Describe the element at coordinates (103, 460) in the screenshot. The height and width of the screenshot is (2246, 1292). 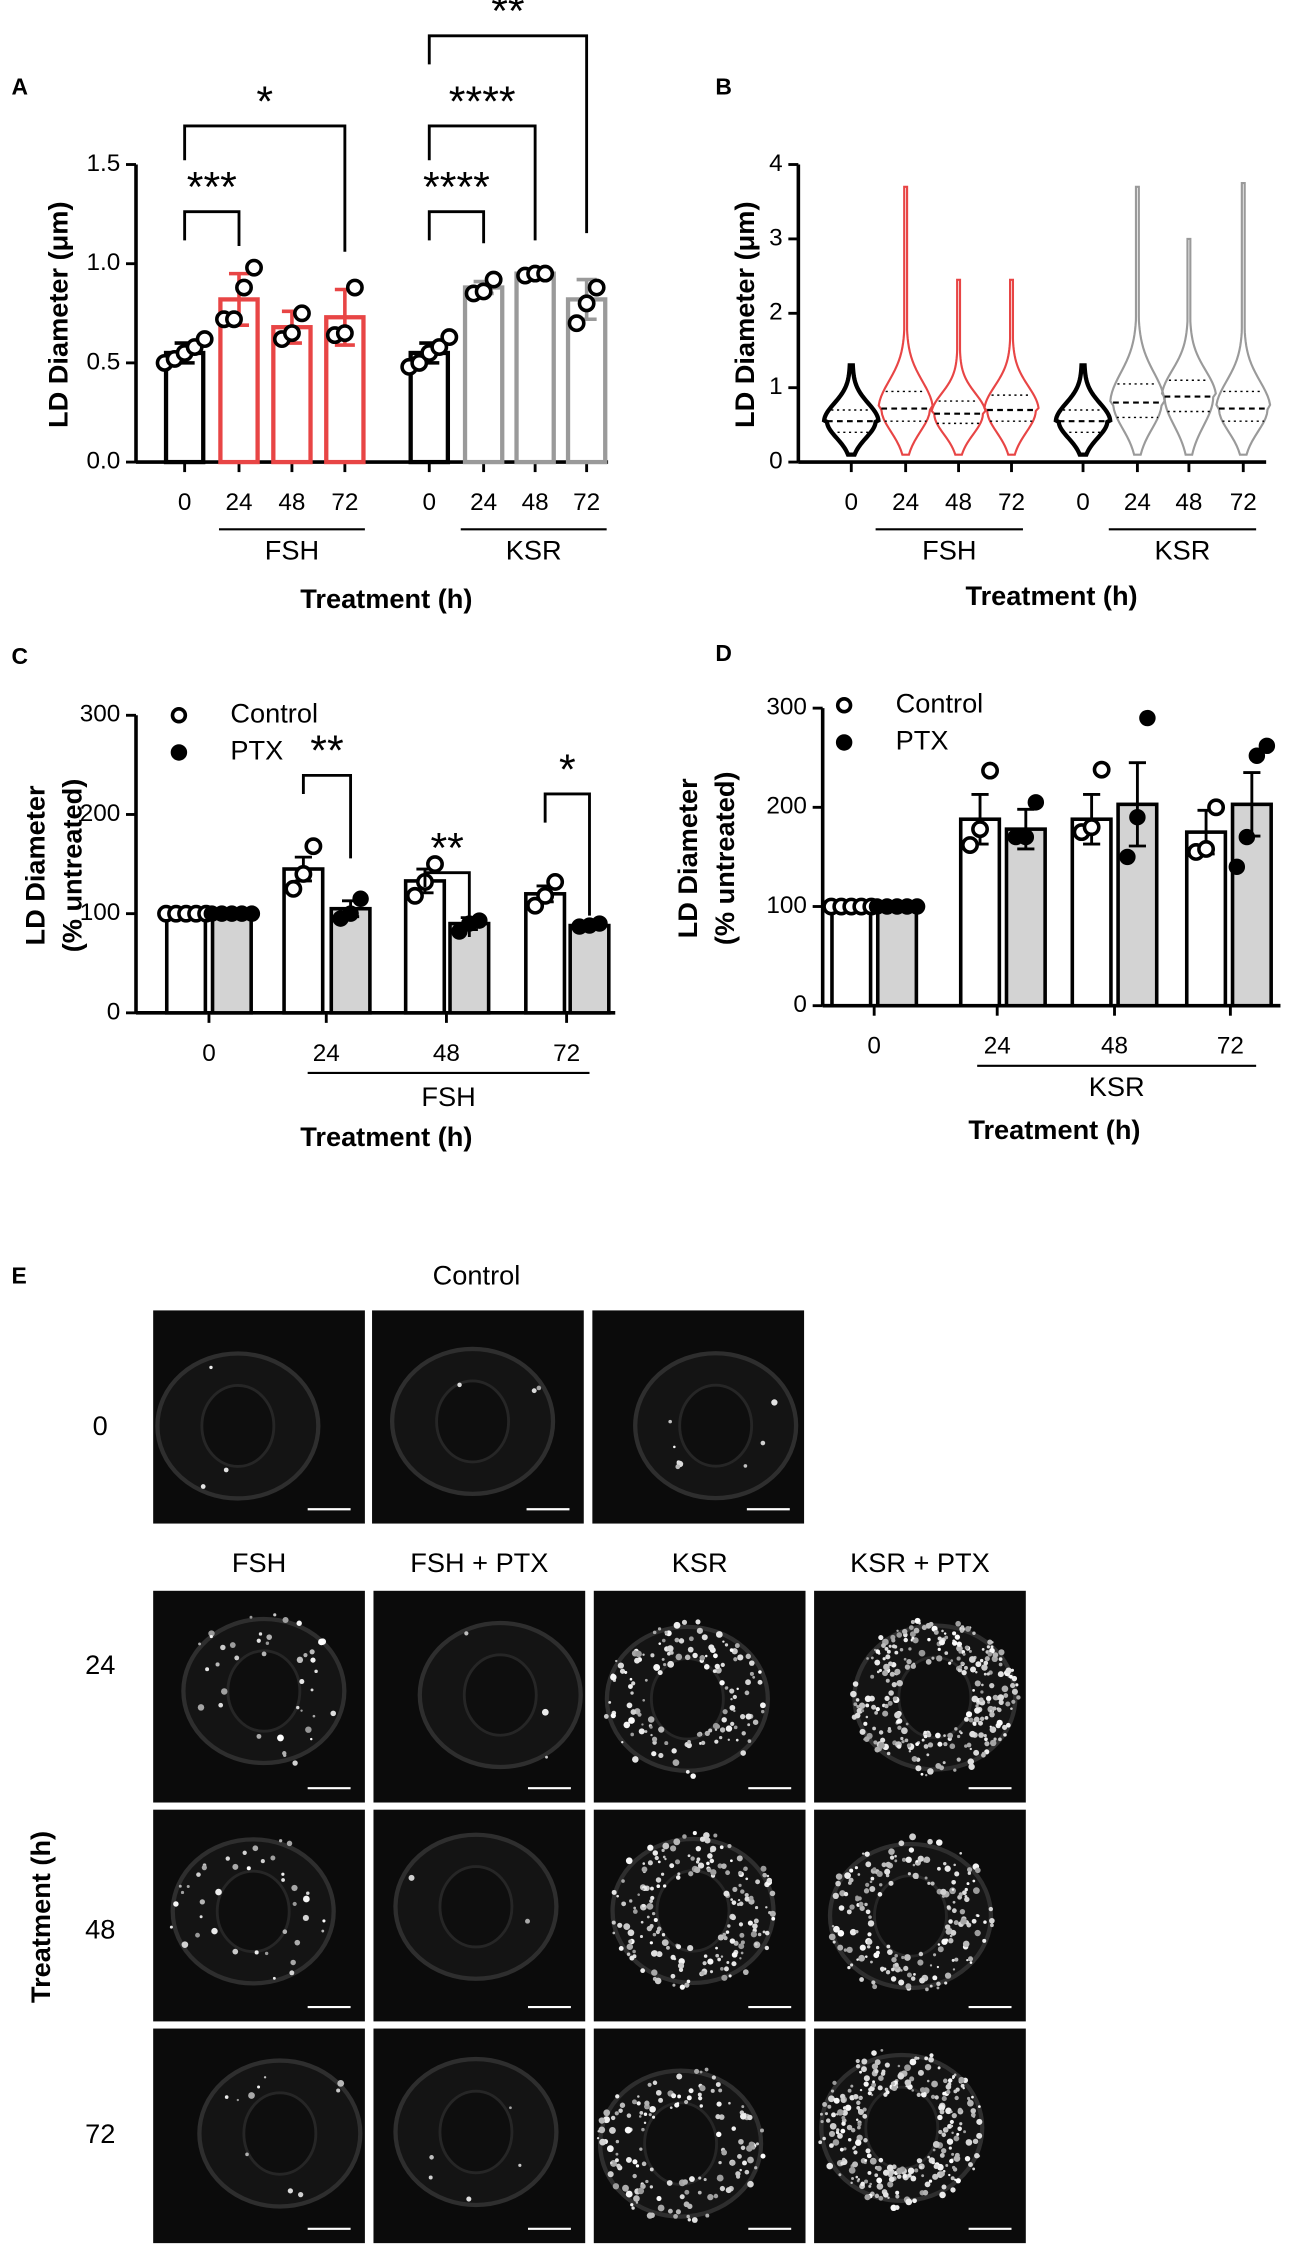
I see `y-tick-label: 0.0` at that location.